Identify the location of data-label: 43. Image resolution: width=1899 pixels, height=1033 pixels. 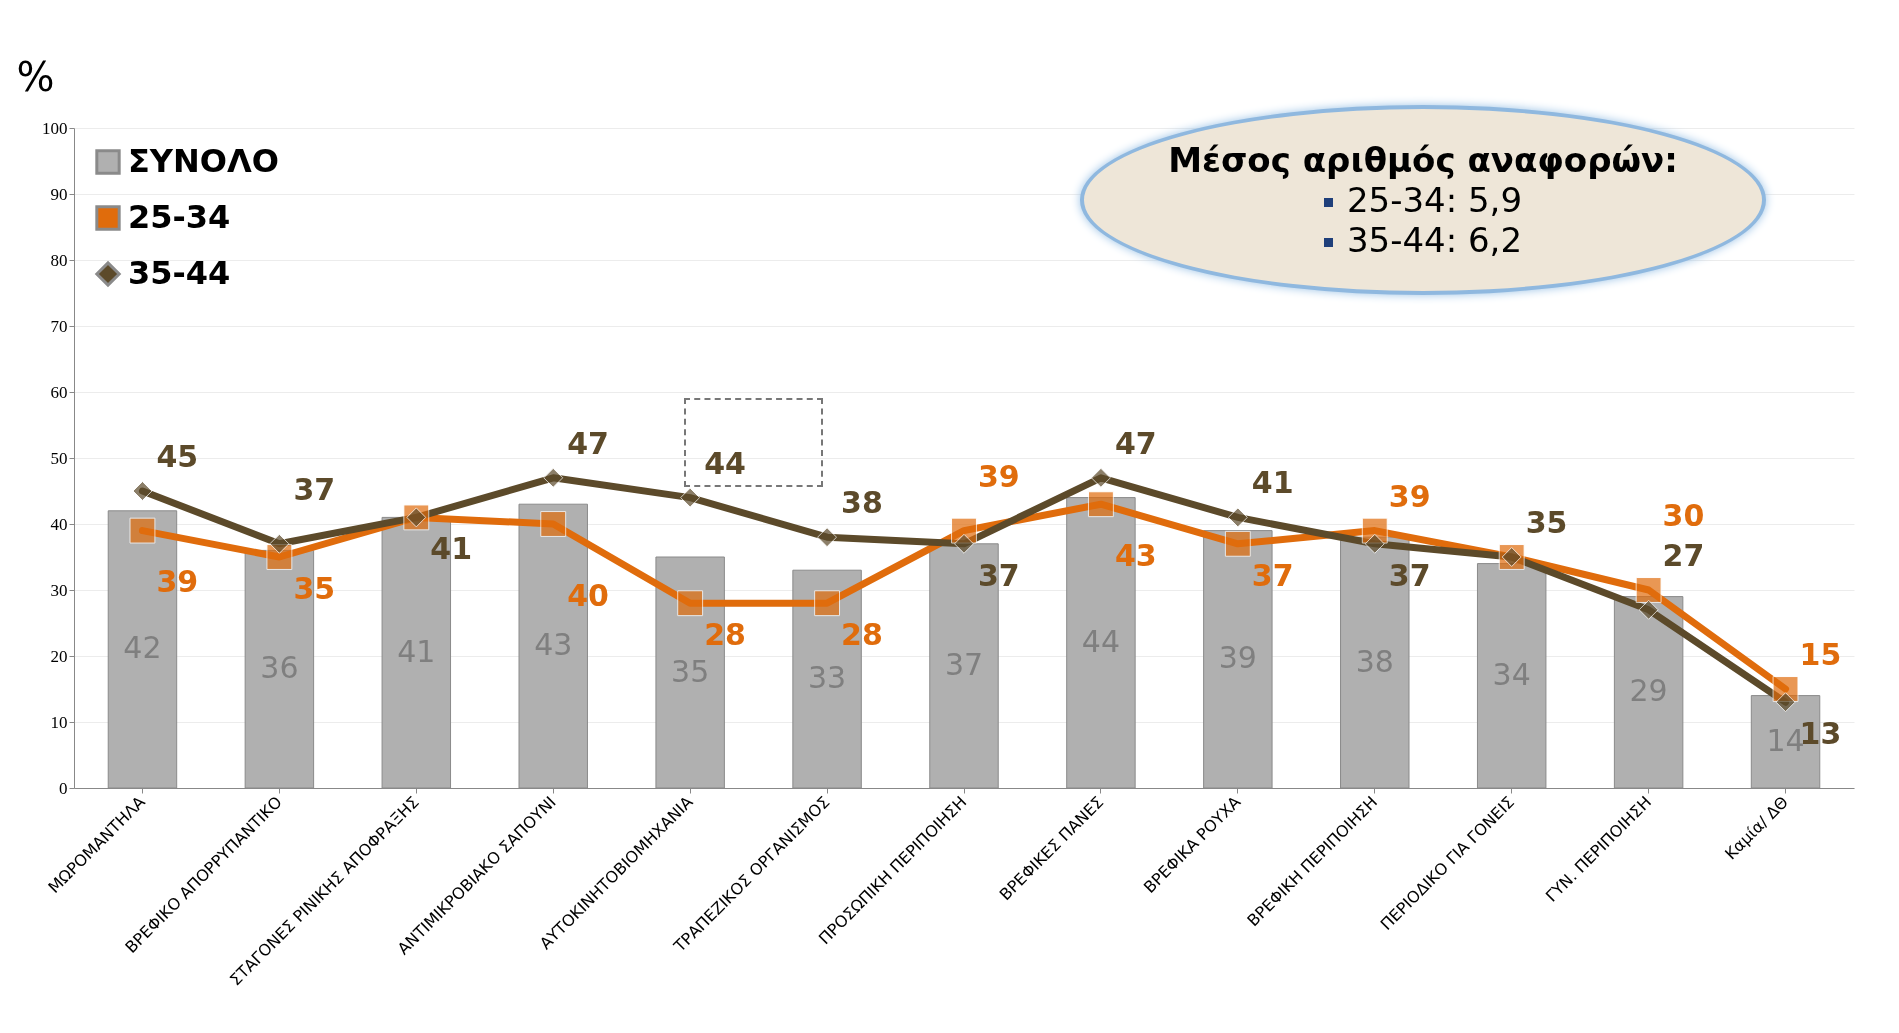
(1135, 555).